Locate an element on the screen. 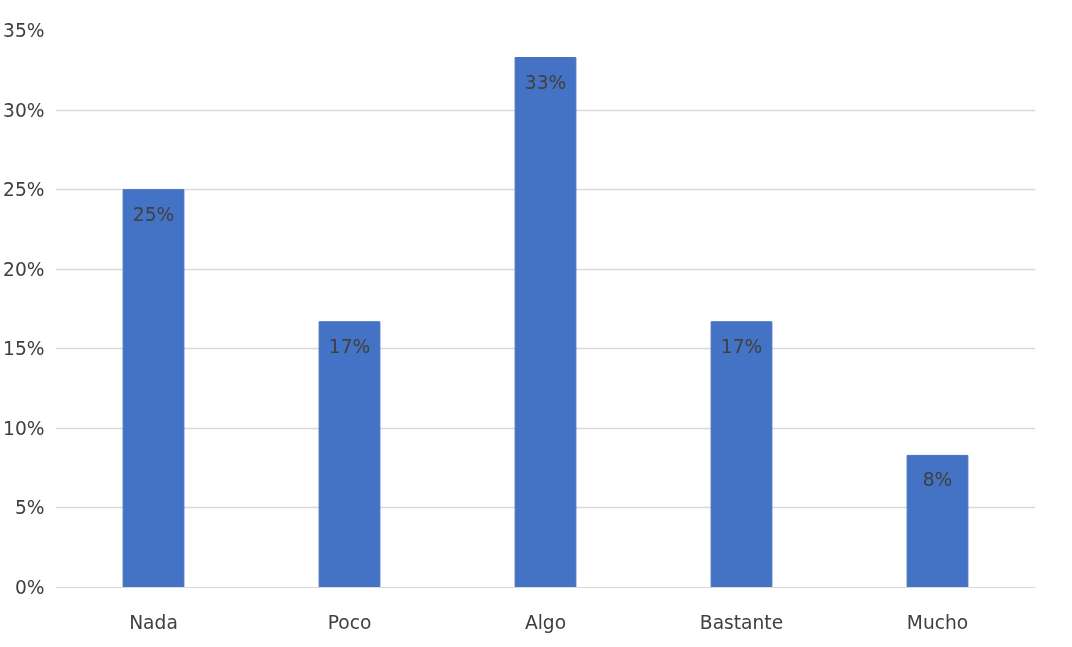 The image size is (1072, 647). y-tick-label: 15% is located at coordinates (24, 349).